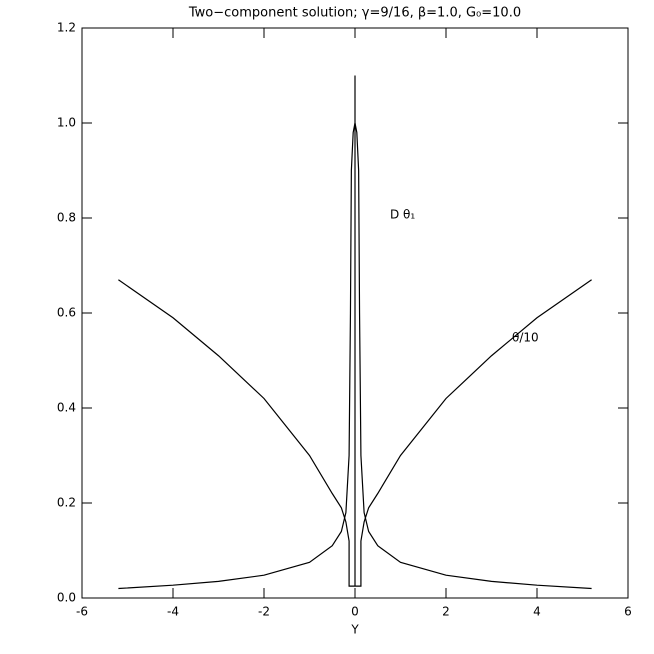 This screenshot has width=654, height=654. Describe the element at coordinates (446, 612) in the screenshot. I see `x-tick-label: 2` at that location.